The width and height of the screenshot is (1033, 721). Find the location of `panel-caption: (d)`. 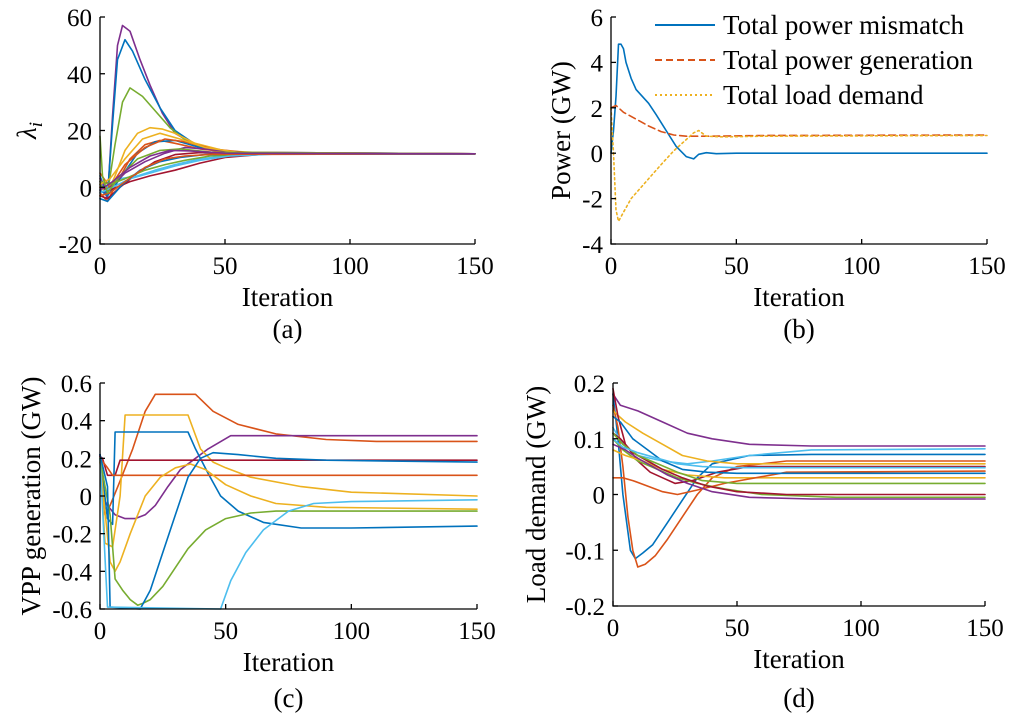

panel-caption: (d) is located at coordinates (798, 698).